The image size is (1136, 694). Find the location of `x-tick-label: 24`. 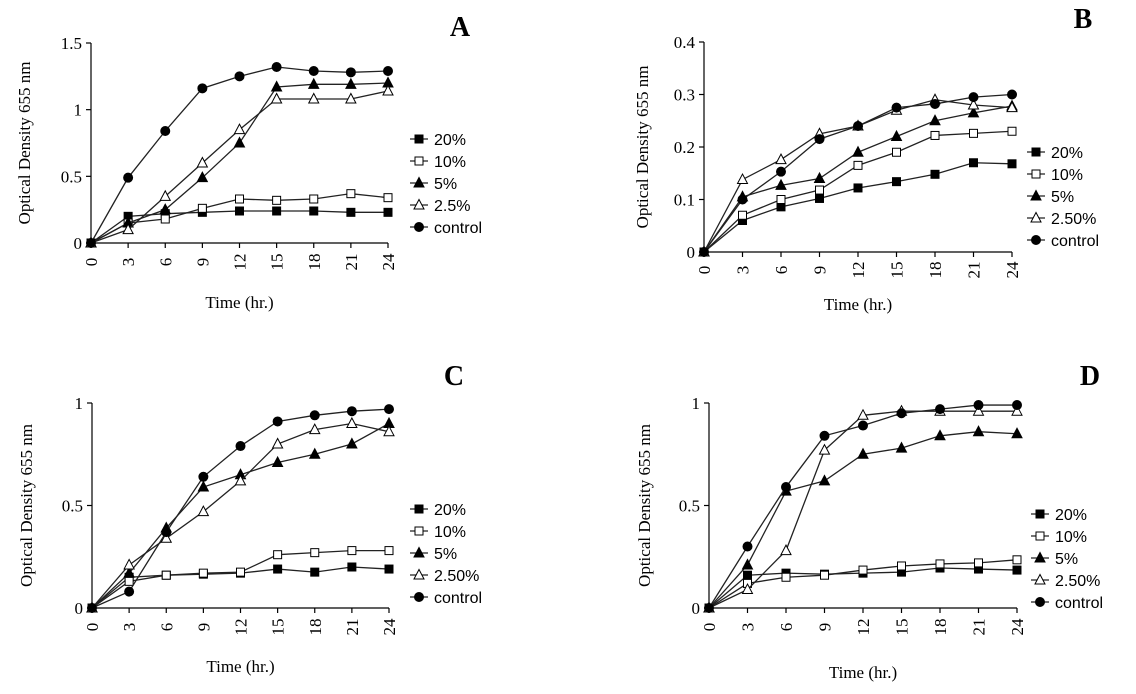

x-tick-label: 24 is located at coordinates (1012, 270).